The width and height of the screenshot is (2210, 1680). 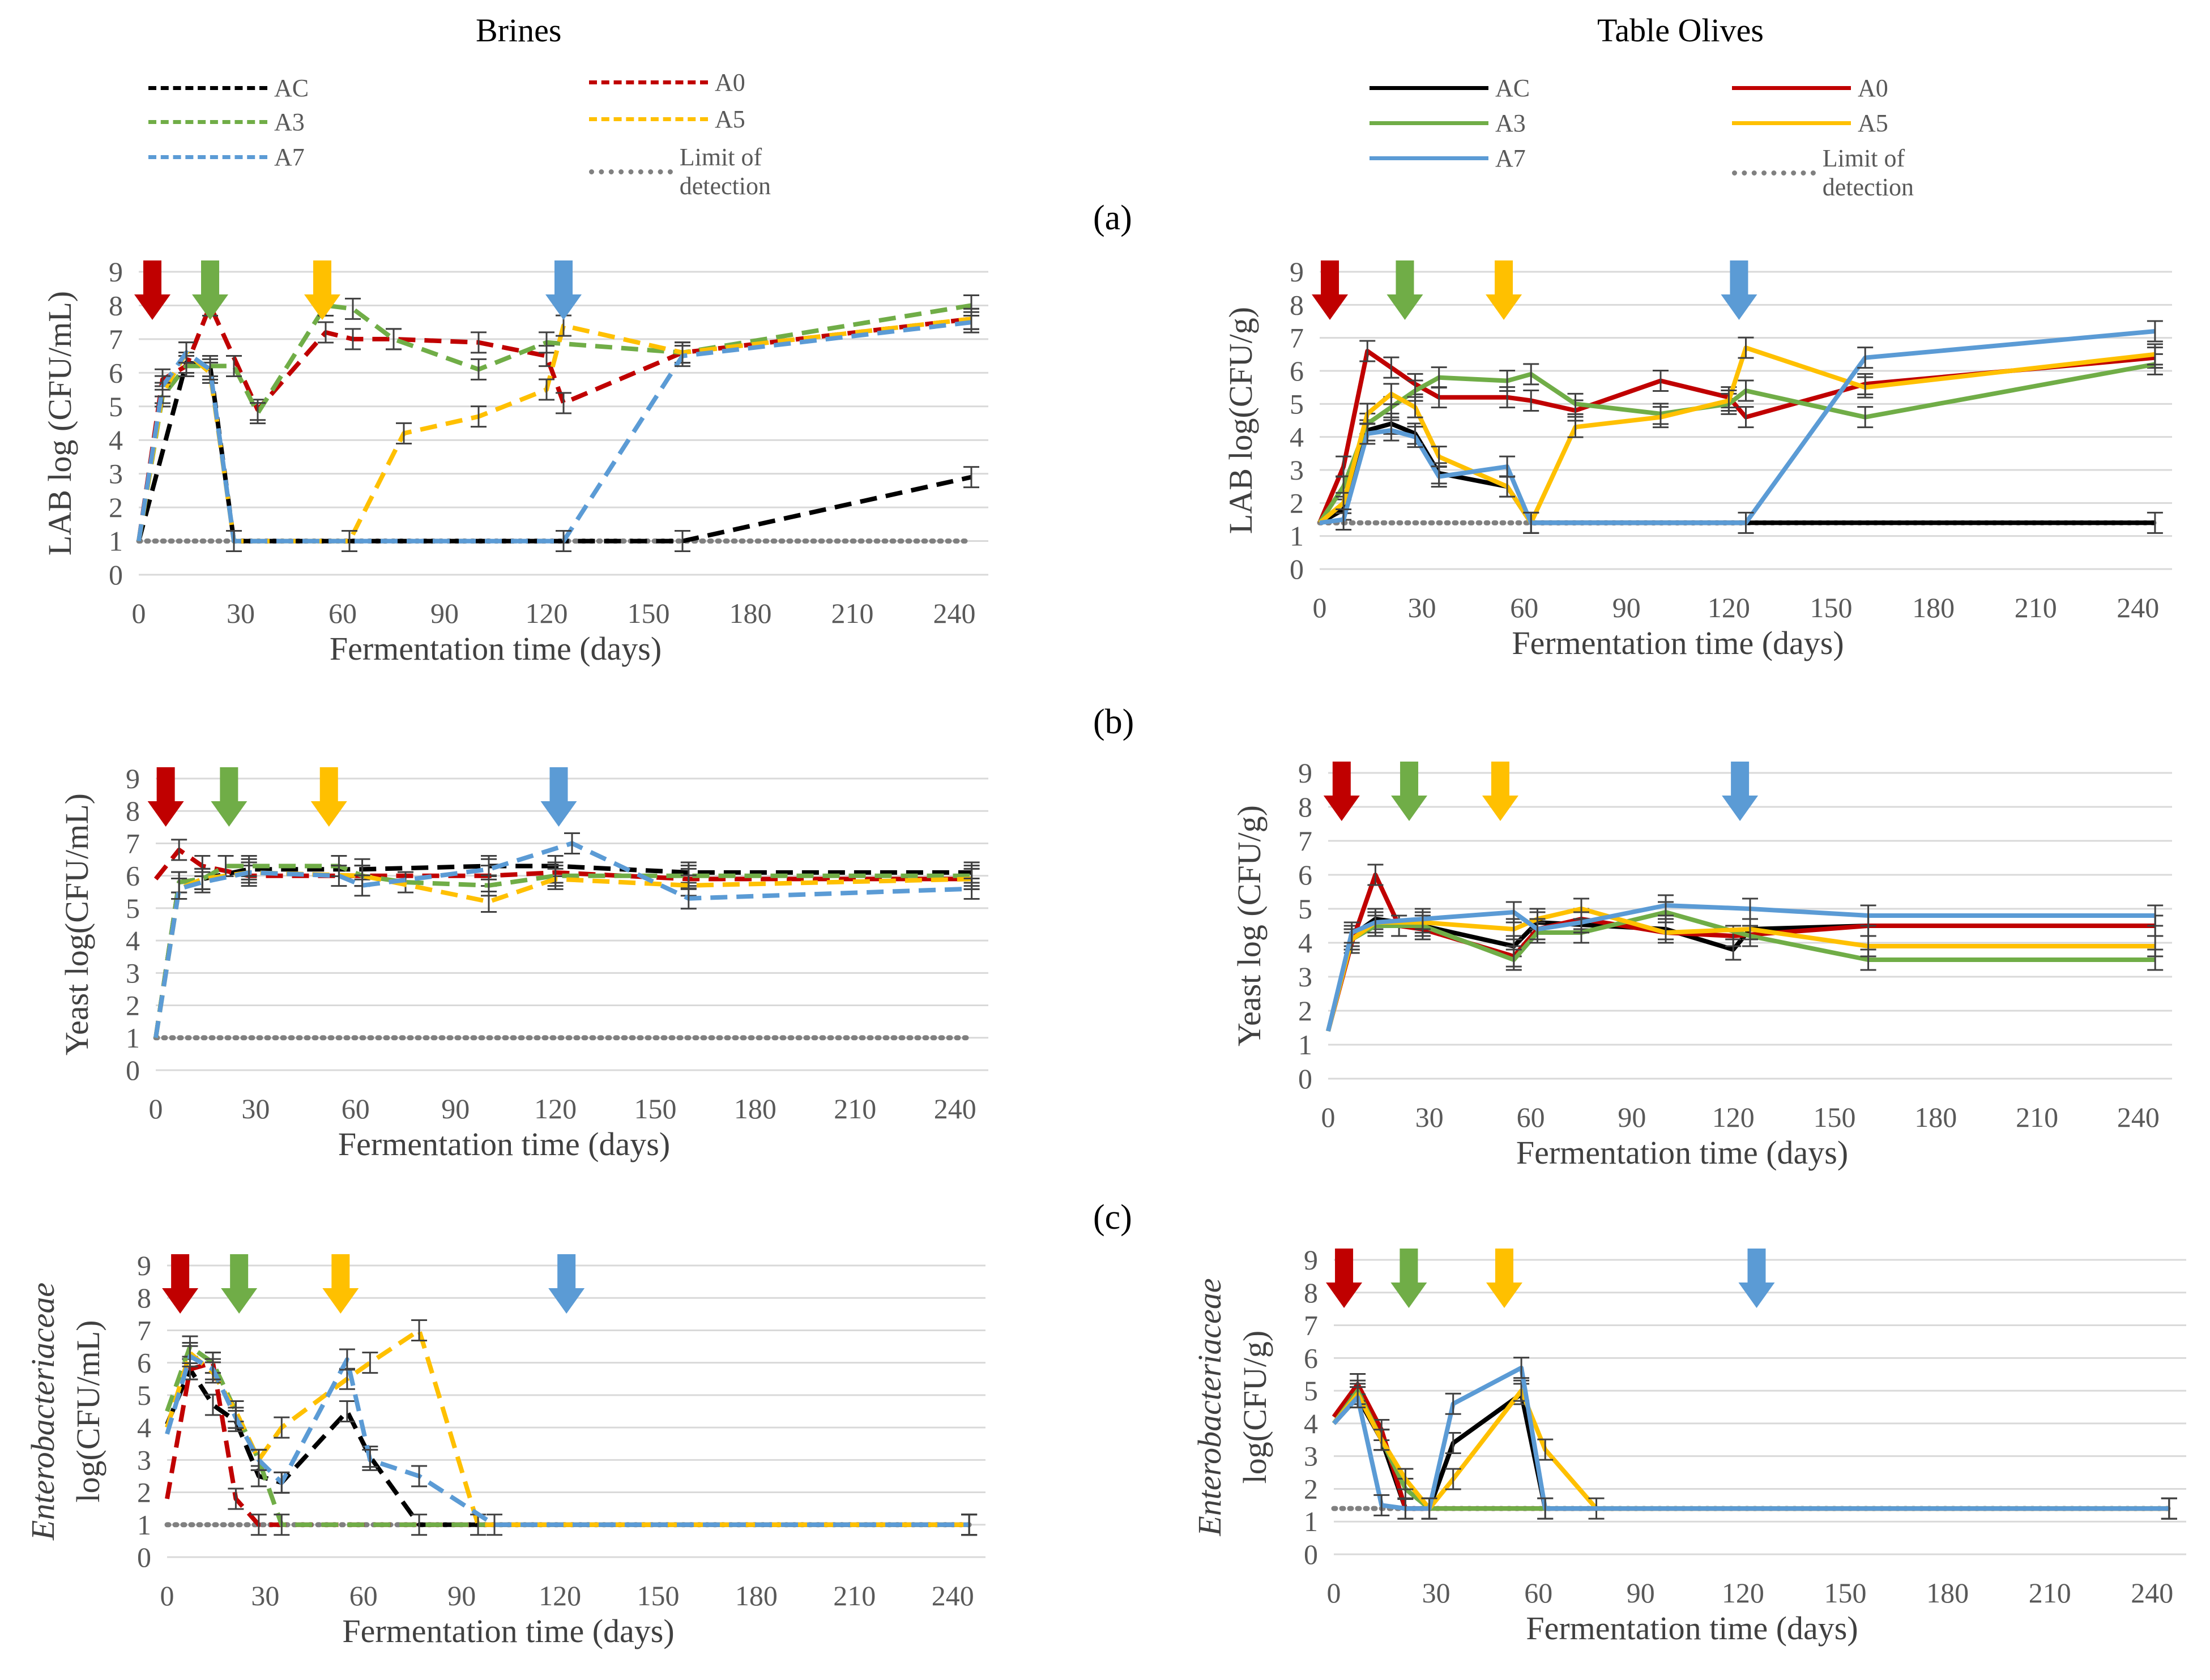 What do you see at coordinates (133, 811) in the screenshot?
I see `y-tick-label: 8` at bounding box center [133, 811].